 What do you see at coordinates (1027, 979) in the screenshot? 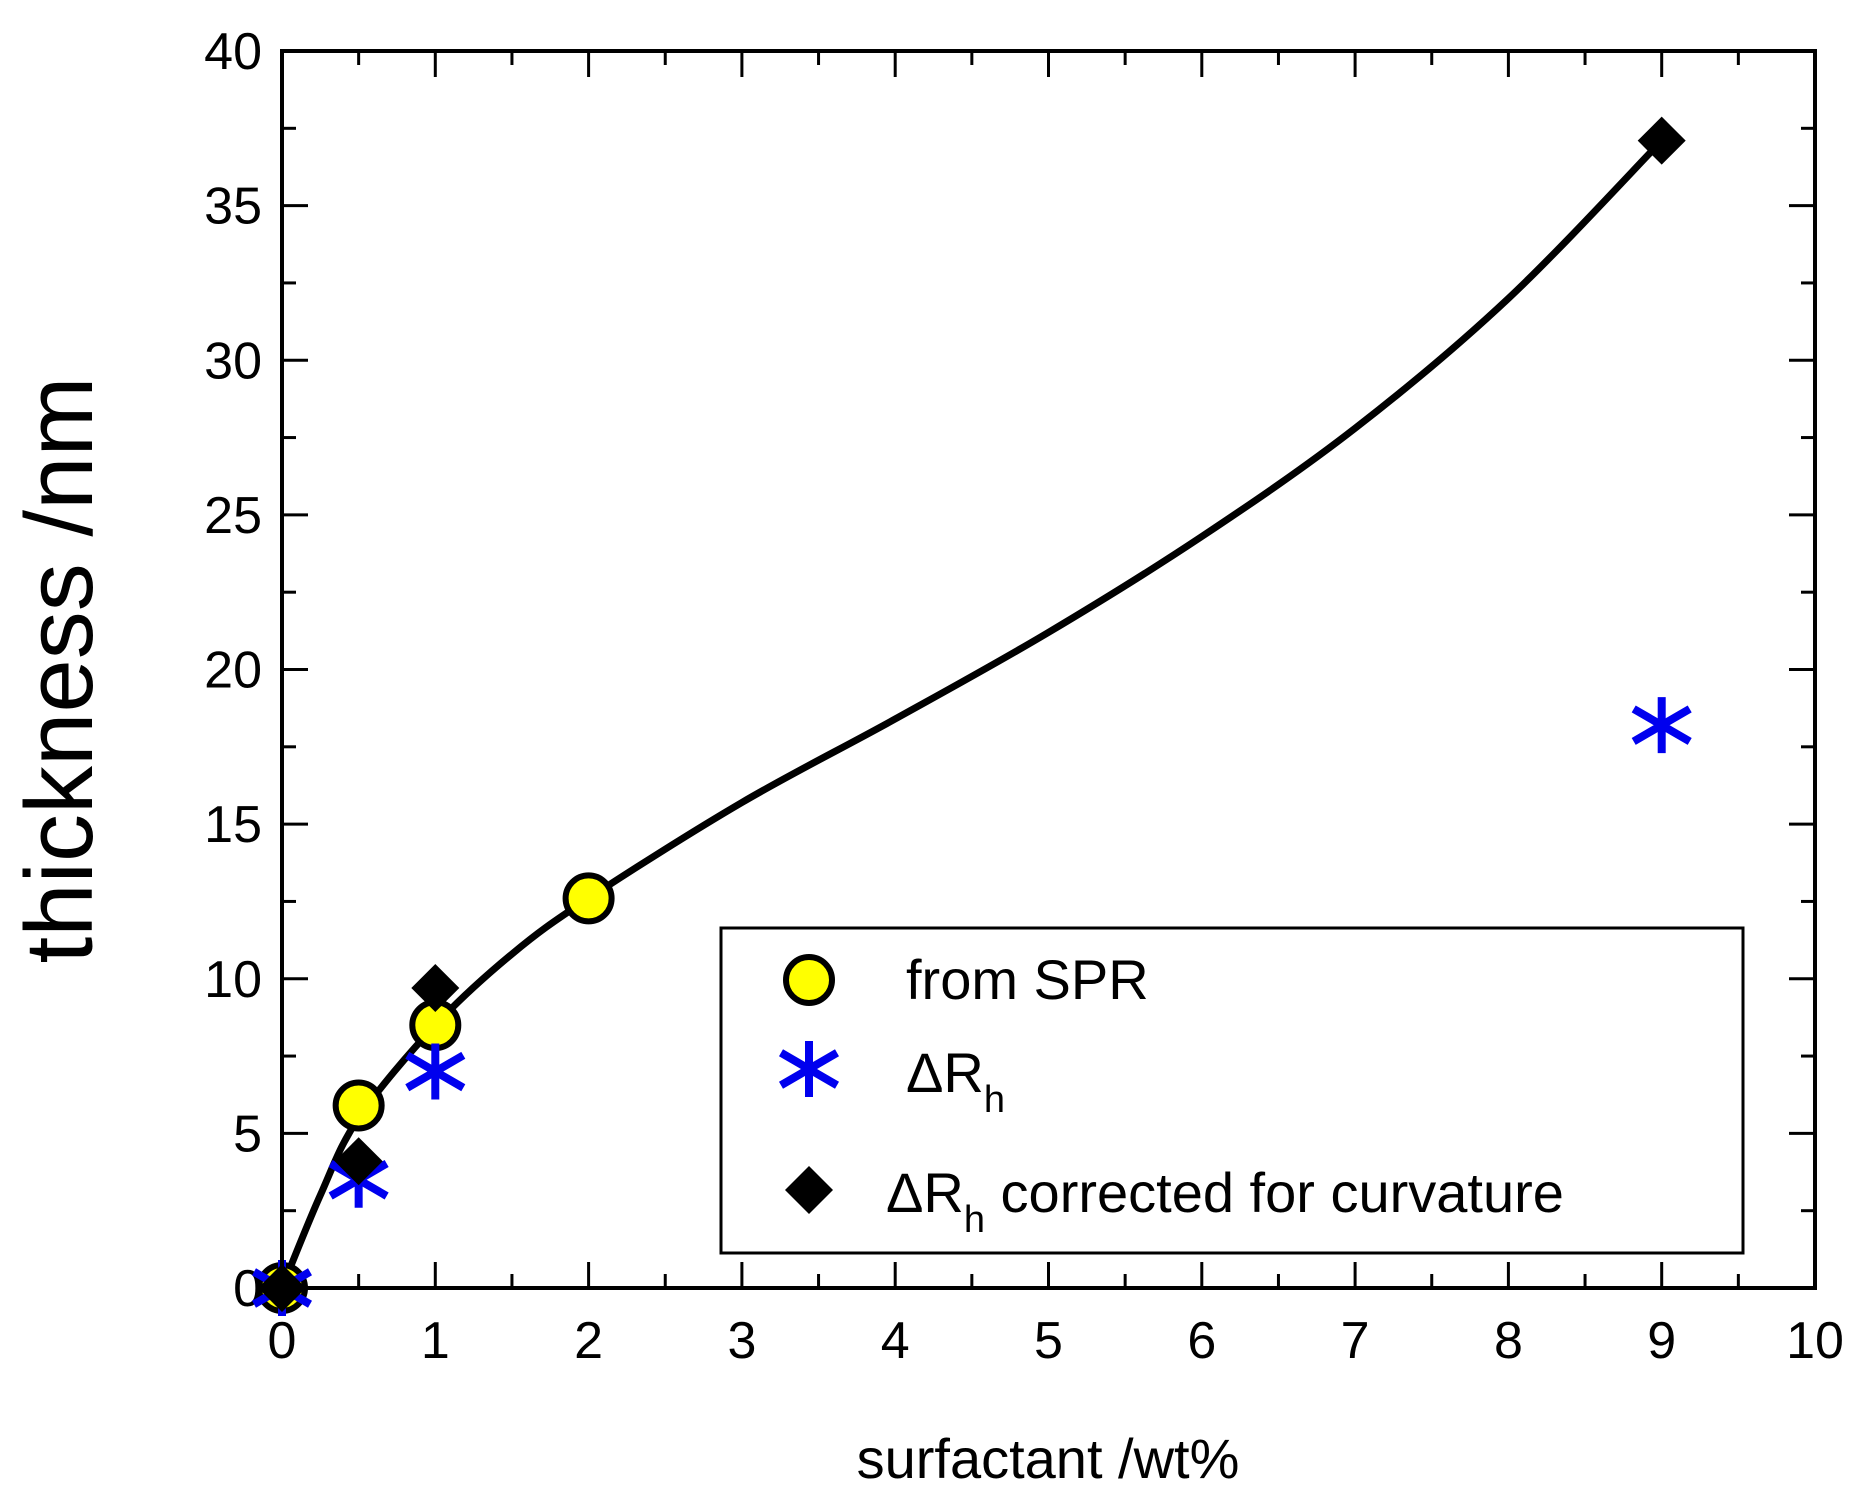
I see `legend-label: from SPR` at bounding box center [1027, 979].